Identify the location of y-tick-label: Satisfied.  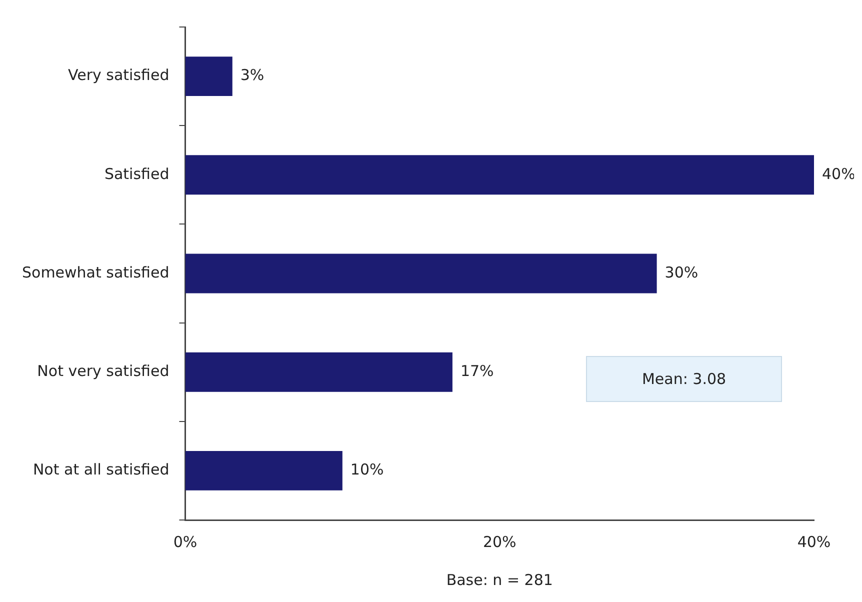
(137, 173).